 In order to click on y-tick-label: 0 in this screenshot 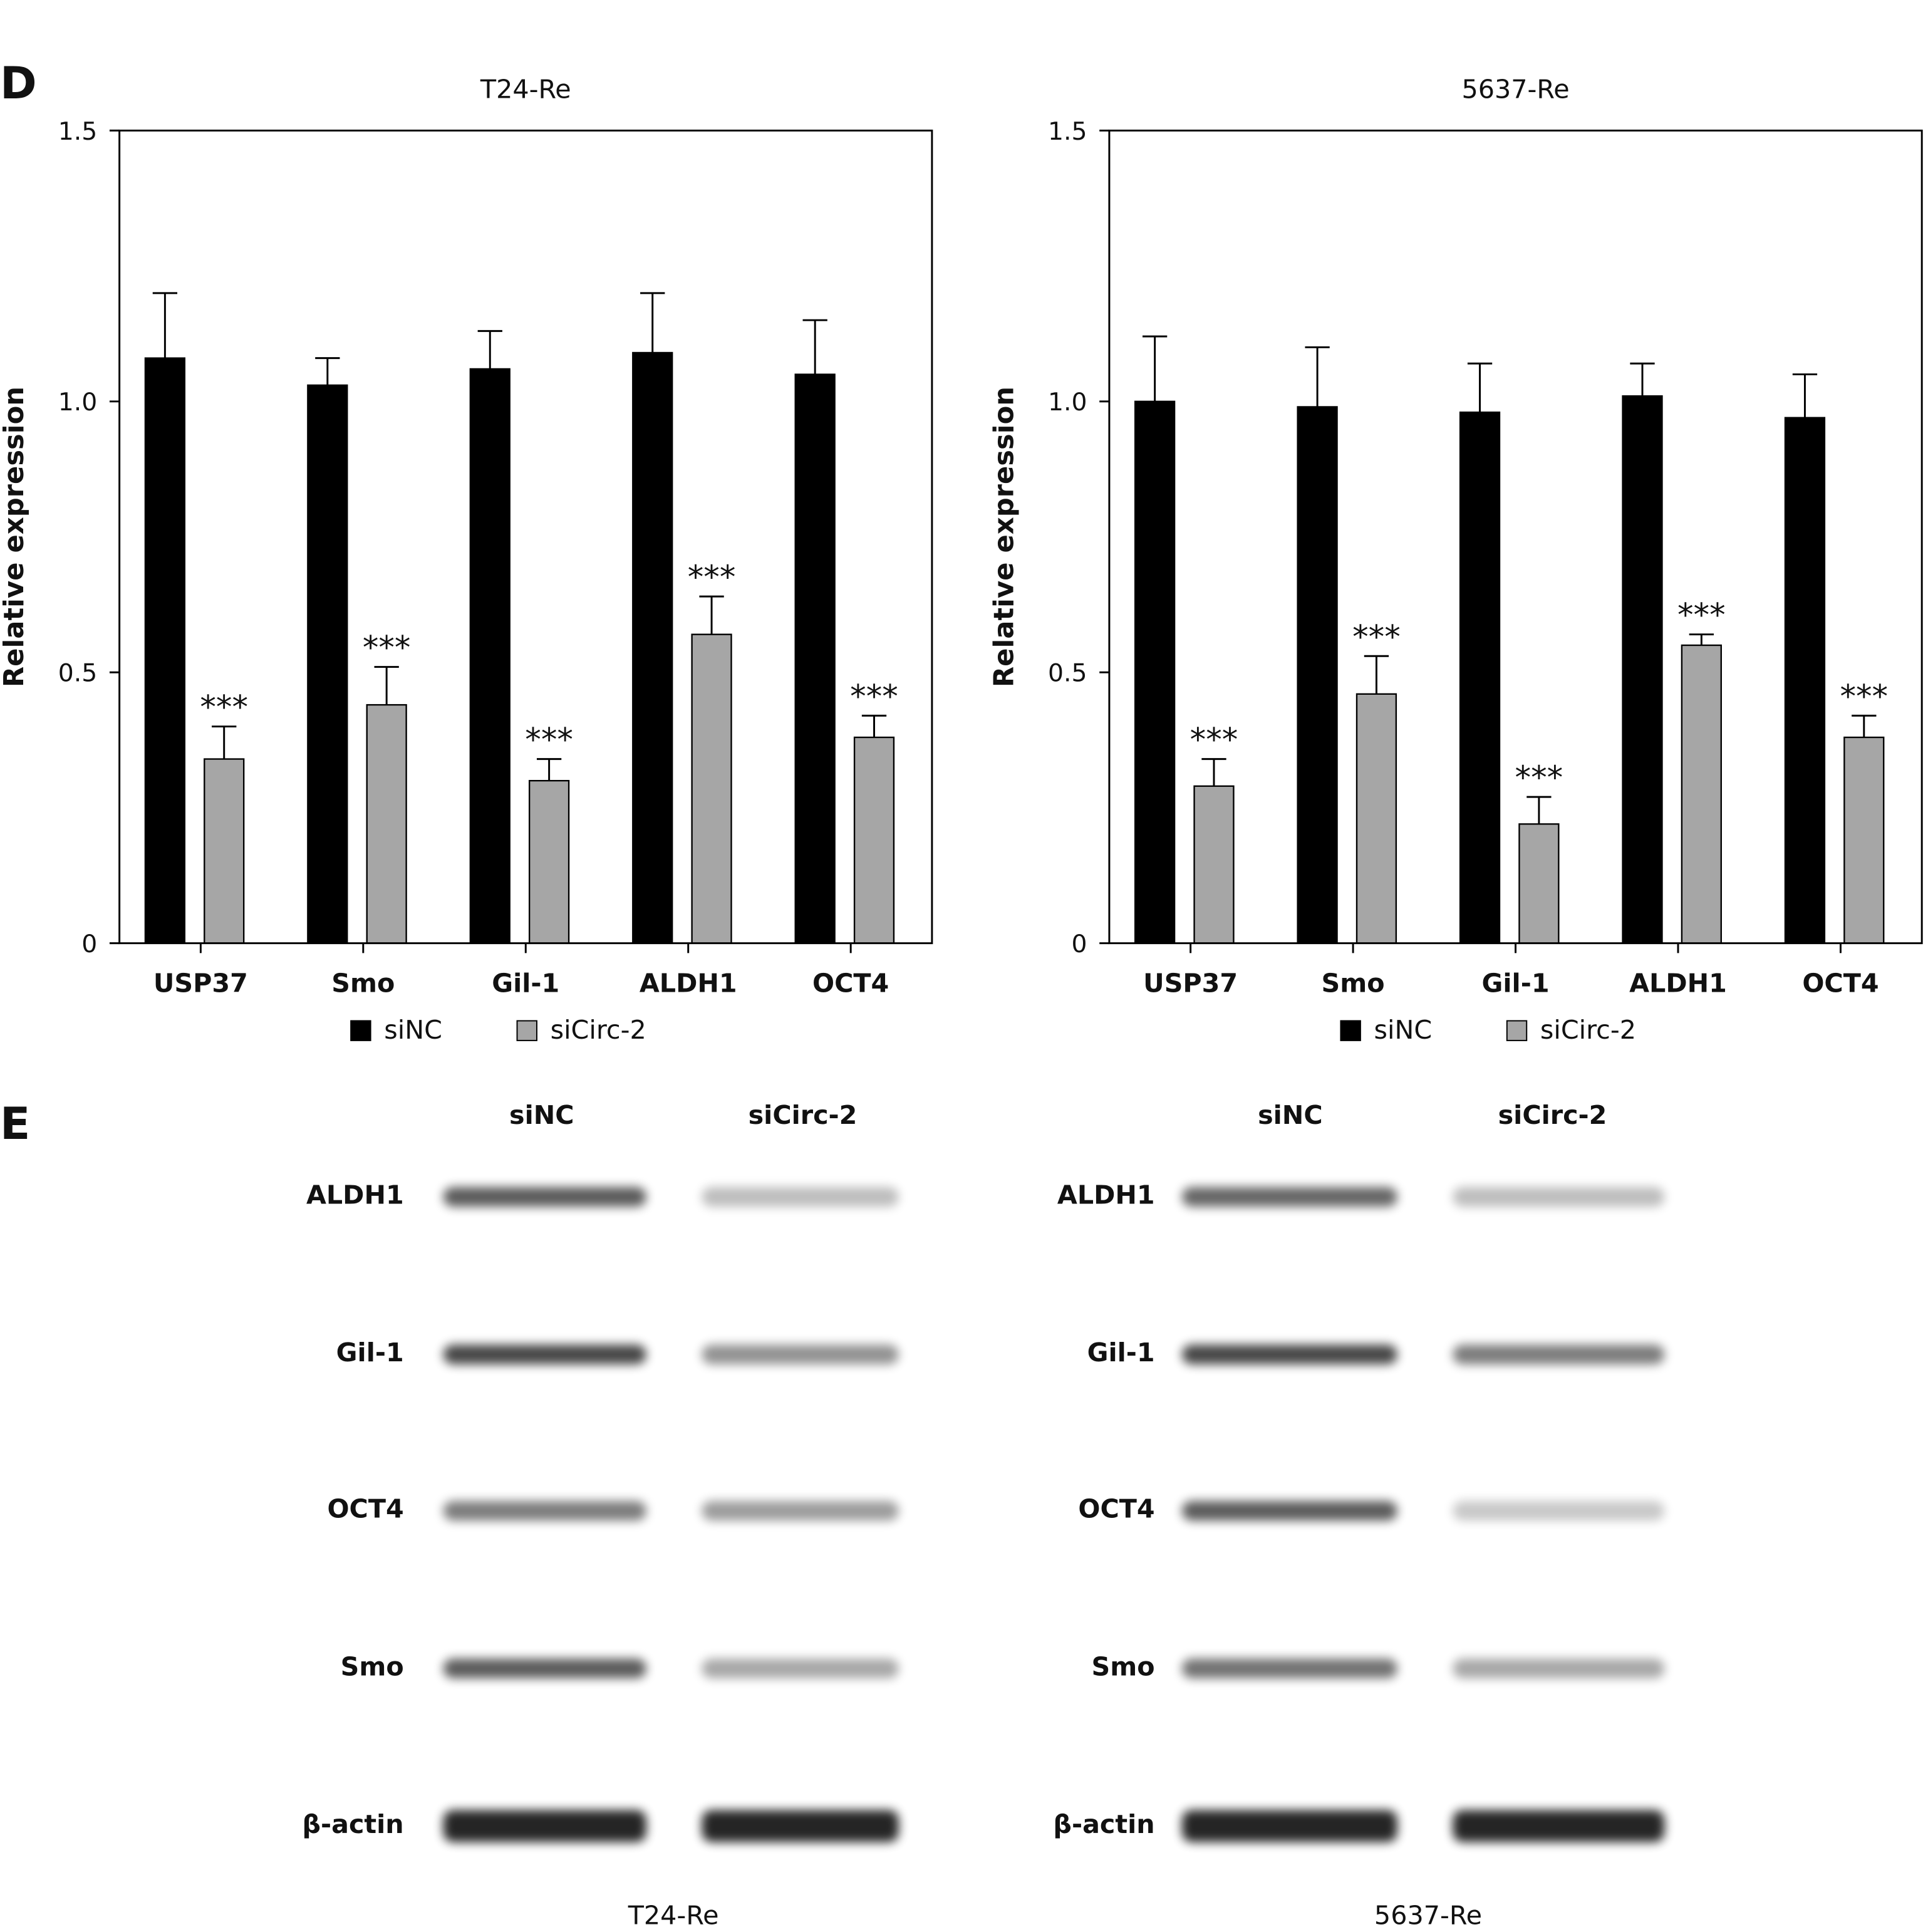, I will do `click(89, 944)`.